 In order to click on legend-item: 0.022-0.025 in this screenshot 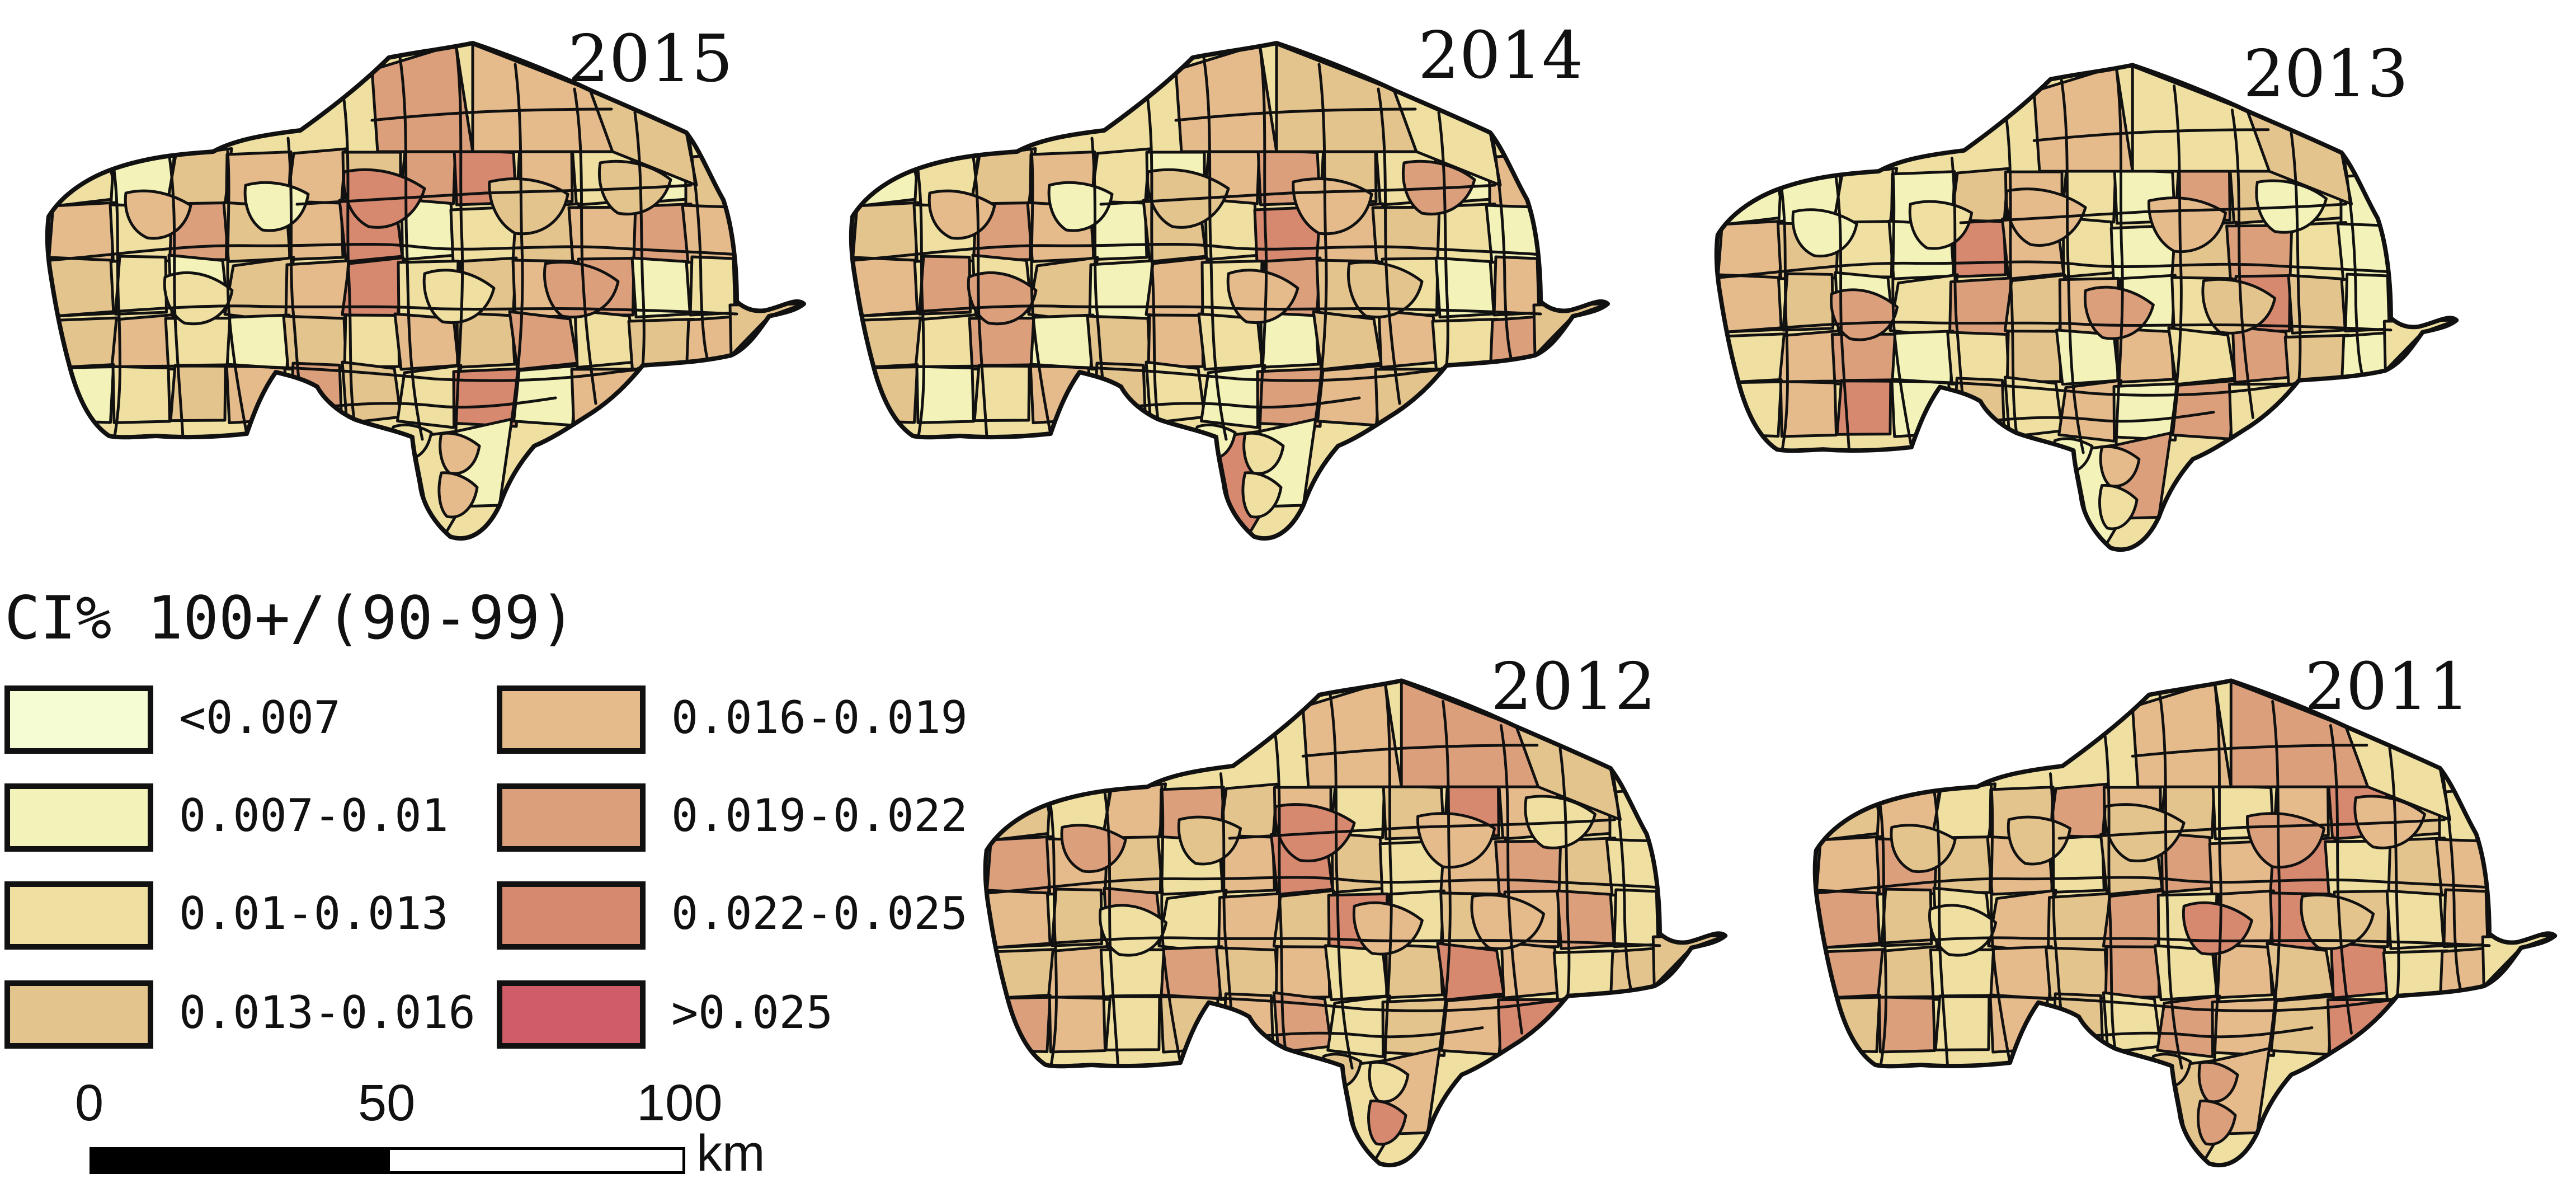, I will do `click(732, 917)`.